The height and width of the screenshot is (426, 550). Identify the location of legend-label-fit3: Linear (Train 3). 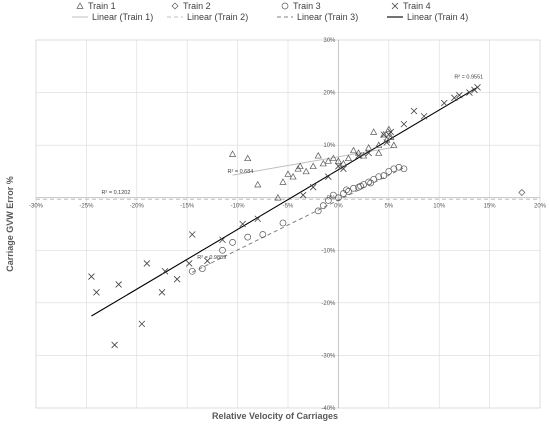
(327, 17).